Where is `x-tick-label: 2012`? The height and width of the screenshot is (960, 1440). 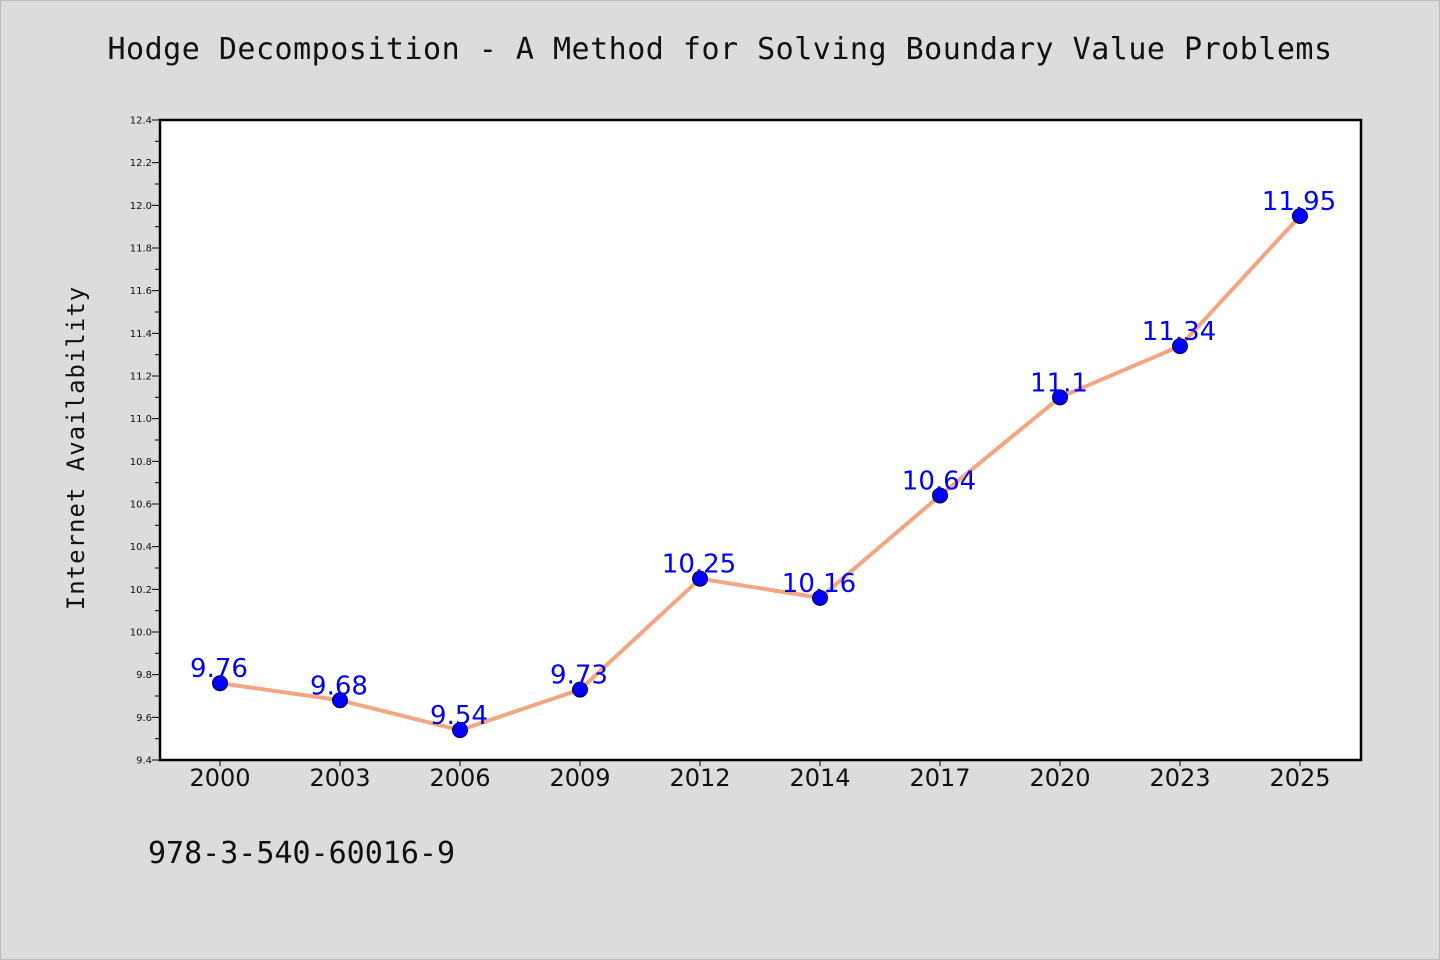 x-tick-label: 2012 is located at coordinates (699, 778).